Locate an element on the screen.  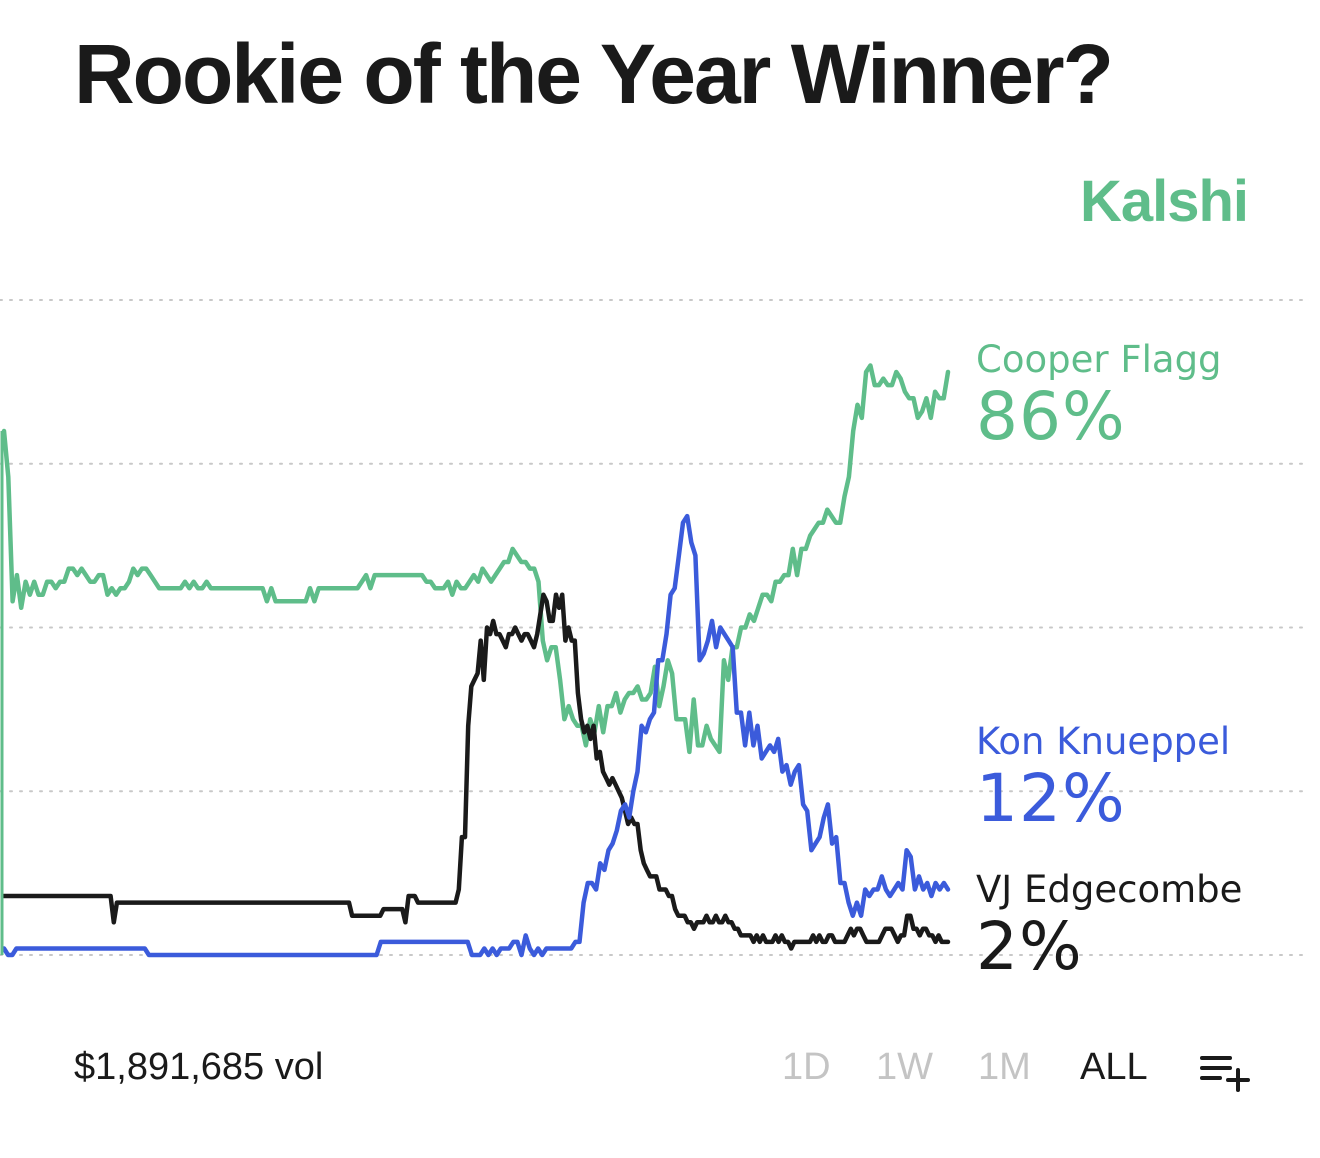
series-label-cooper-flagg: Cooper Flagg 86% is located at coordinates (1099, 395).